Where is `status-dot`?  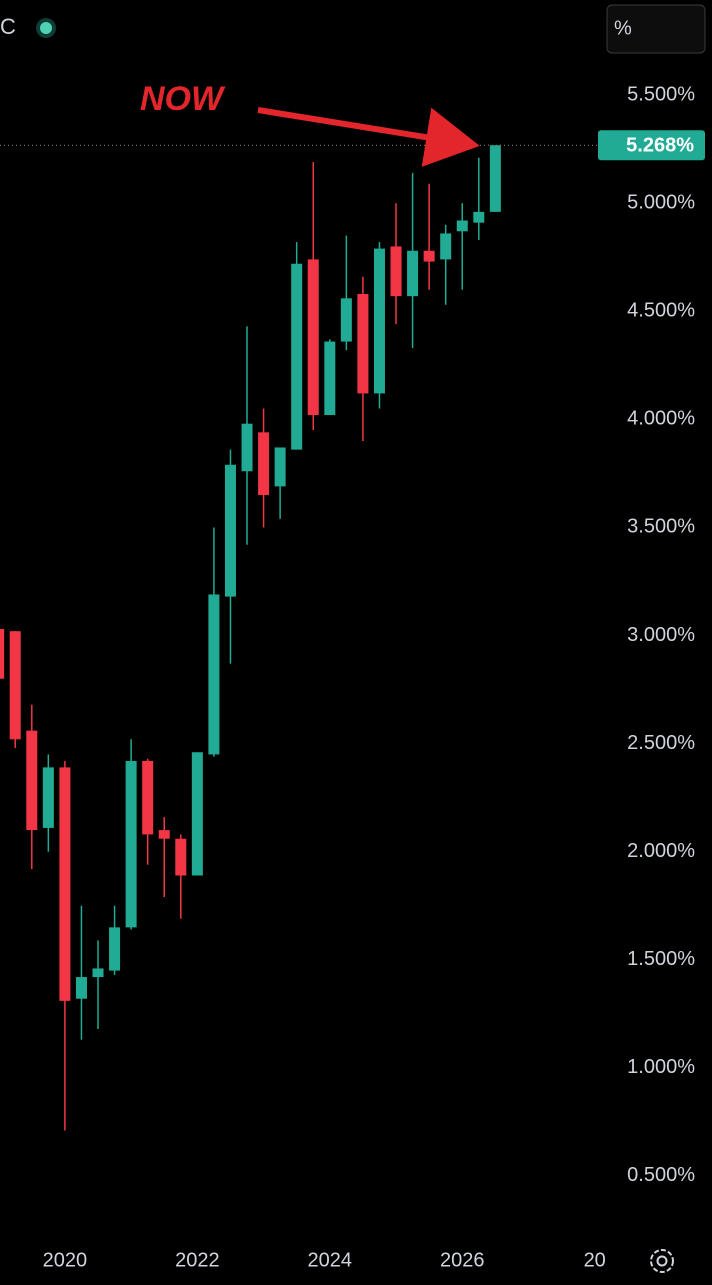 status-dot is located at coordinates (46, 28).